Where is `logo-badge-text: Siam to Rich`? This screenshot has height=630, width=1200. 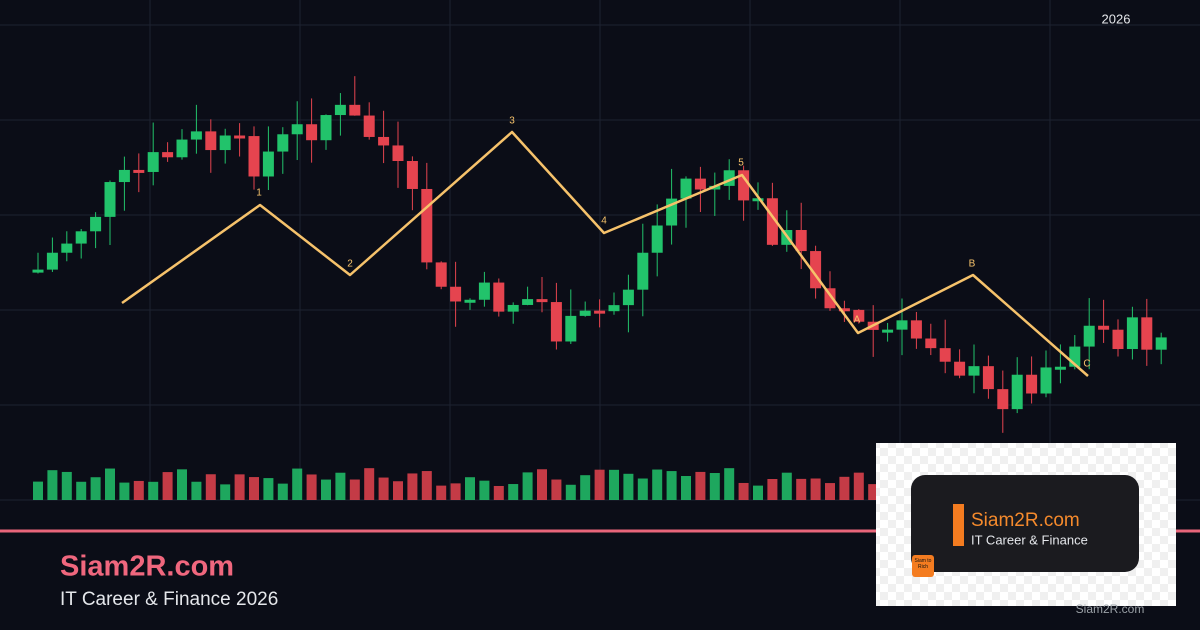 logo-badge-text: Siam to Rich is located at coordinates (923, 564).